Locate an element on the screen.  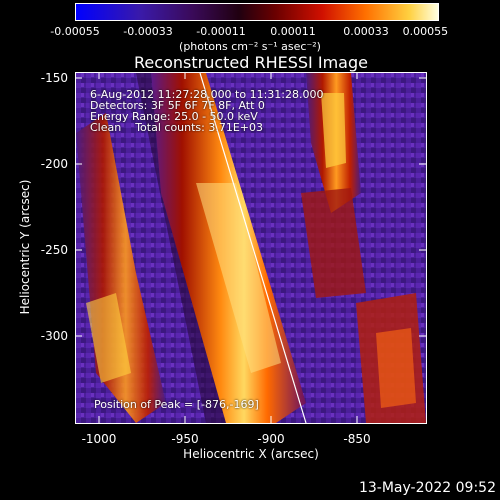
y-tick-label: -200 is located at coordinates (54, 164).